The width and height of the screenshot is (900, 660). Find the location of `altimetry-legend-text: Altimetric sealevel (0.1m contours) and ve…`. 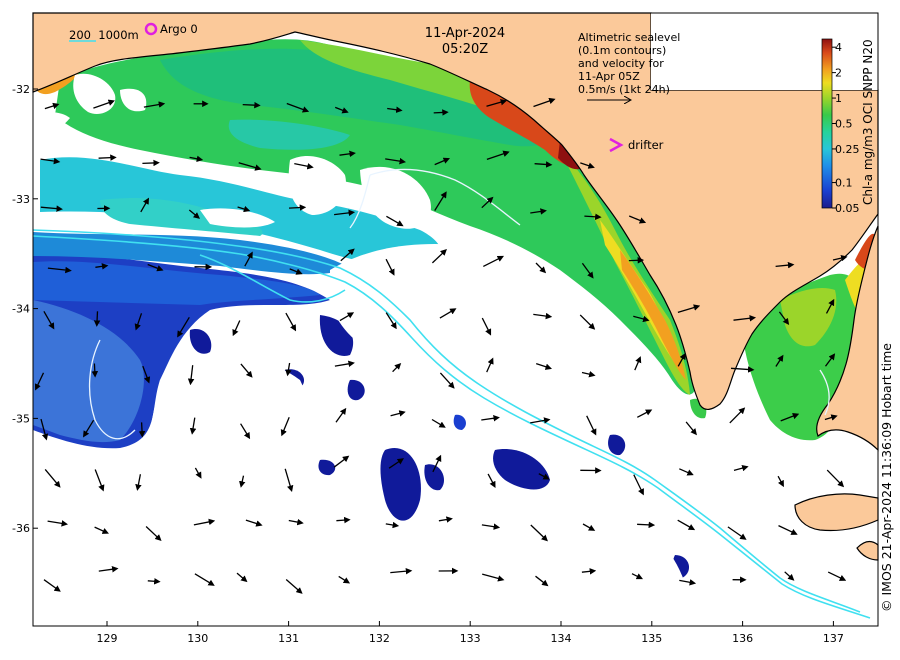

altimetry-legend-text: Altimetric sealevel (0.1m contours) and ve… is located at coordinates (629, 63).